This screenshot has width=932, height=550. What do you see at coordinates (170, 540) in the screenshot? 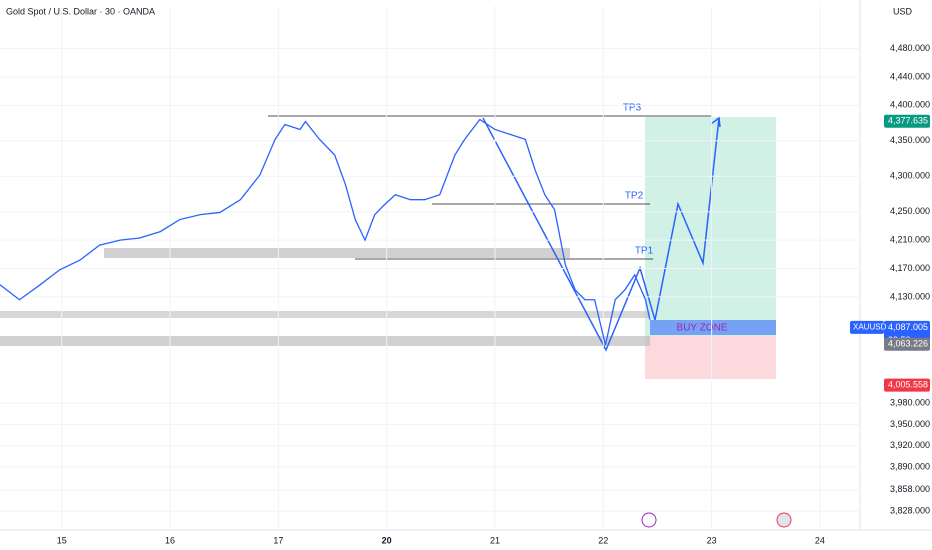
I see `x-tick-label: 16` at bounding box center [170, 540].